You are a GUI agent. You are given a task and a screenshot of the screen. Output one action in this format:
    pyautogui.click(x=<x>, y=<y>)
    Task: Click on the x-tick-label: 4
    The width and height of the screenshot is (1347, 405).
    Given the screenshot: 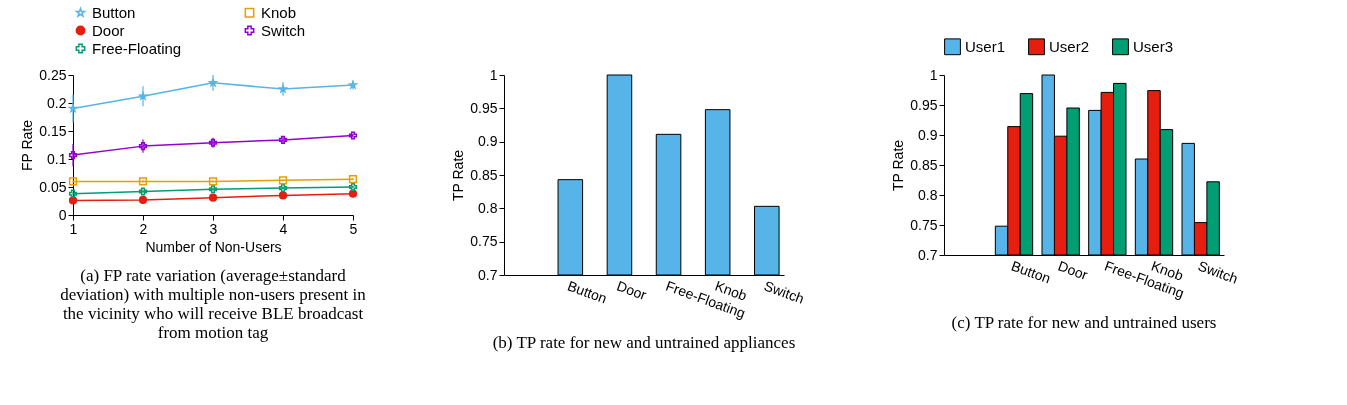 What is the action you would take?
    pyautogui.click(x=283, y=228)
    